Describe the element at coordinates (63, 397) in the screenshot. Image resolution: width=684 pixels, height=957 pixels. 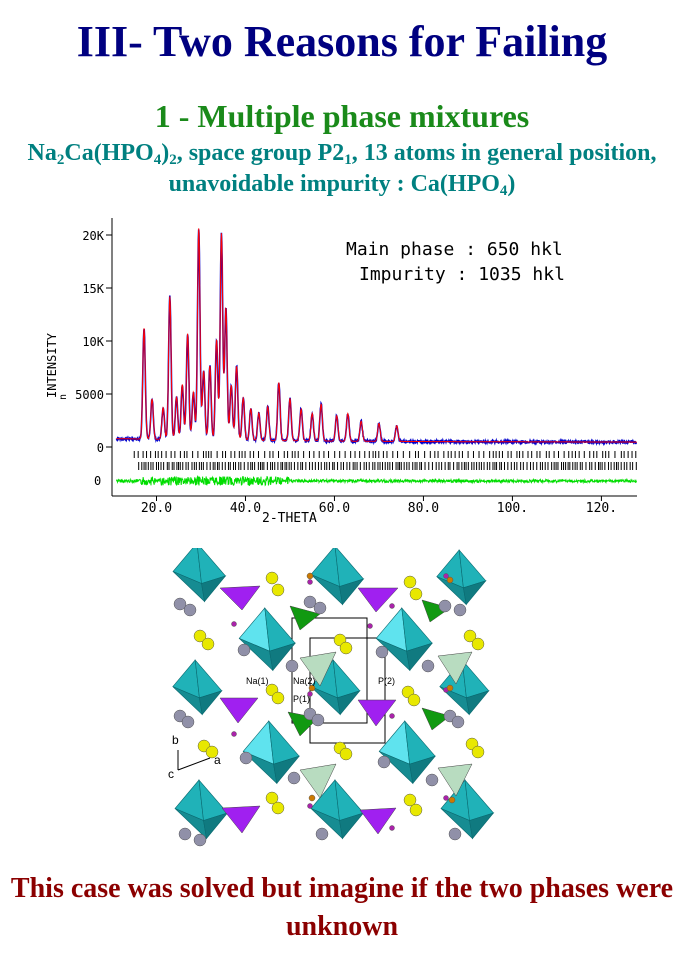
I see `y-axis-minor-label: n` at that location.